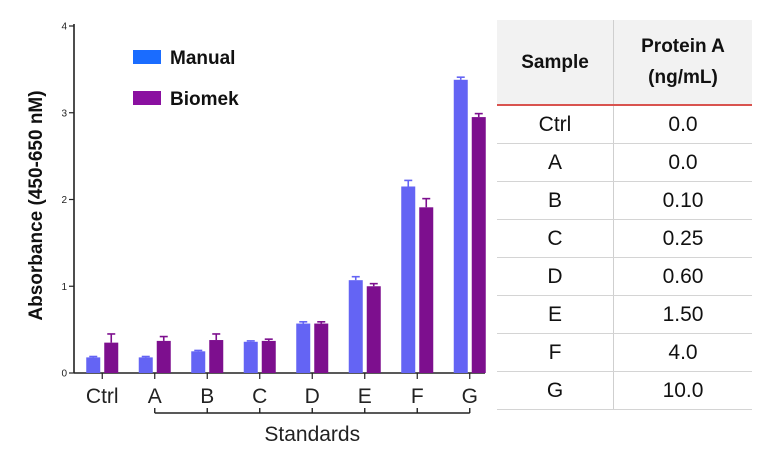 This screenshot has width=780, height=449. What do you see at coordinates (373, 329) in the screenshot?
I see `bar-biomek-e` at bounding box center [373, 329].